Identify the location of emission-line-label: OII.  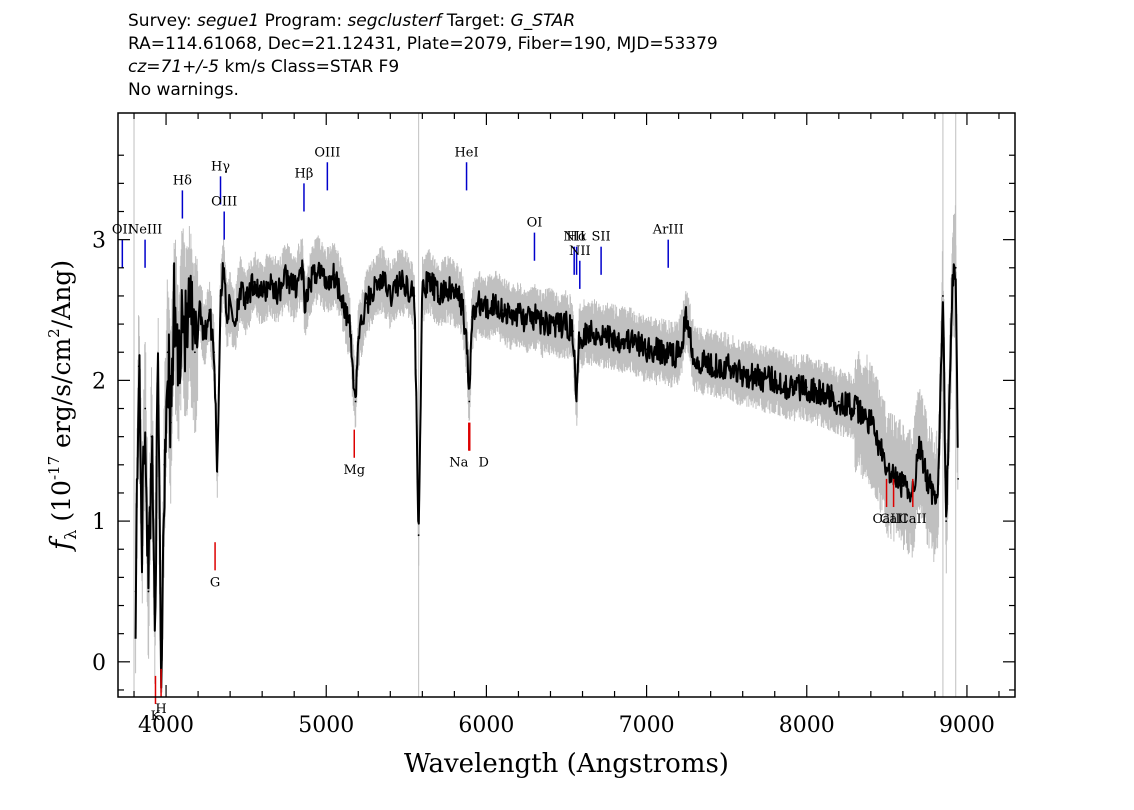
(122, 230).